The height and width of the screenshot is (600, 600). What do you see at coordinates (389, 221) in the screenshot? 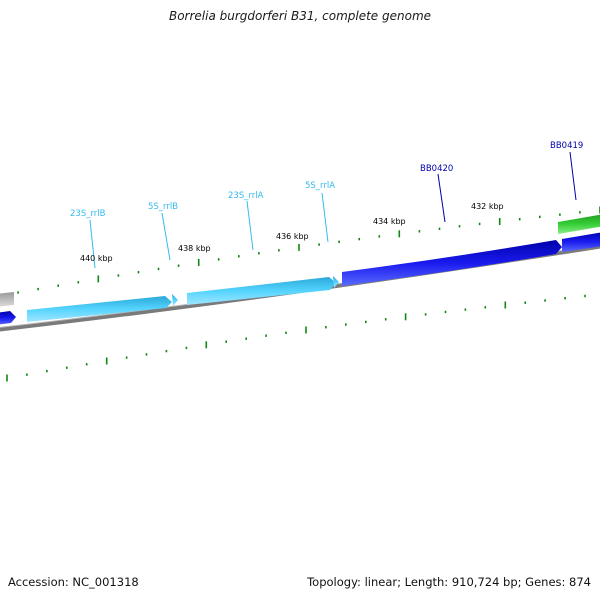
I see `scale-label-434kbp: 434 kbp` at bounding box center [389, 221].